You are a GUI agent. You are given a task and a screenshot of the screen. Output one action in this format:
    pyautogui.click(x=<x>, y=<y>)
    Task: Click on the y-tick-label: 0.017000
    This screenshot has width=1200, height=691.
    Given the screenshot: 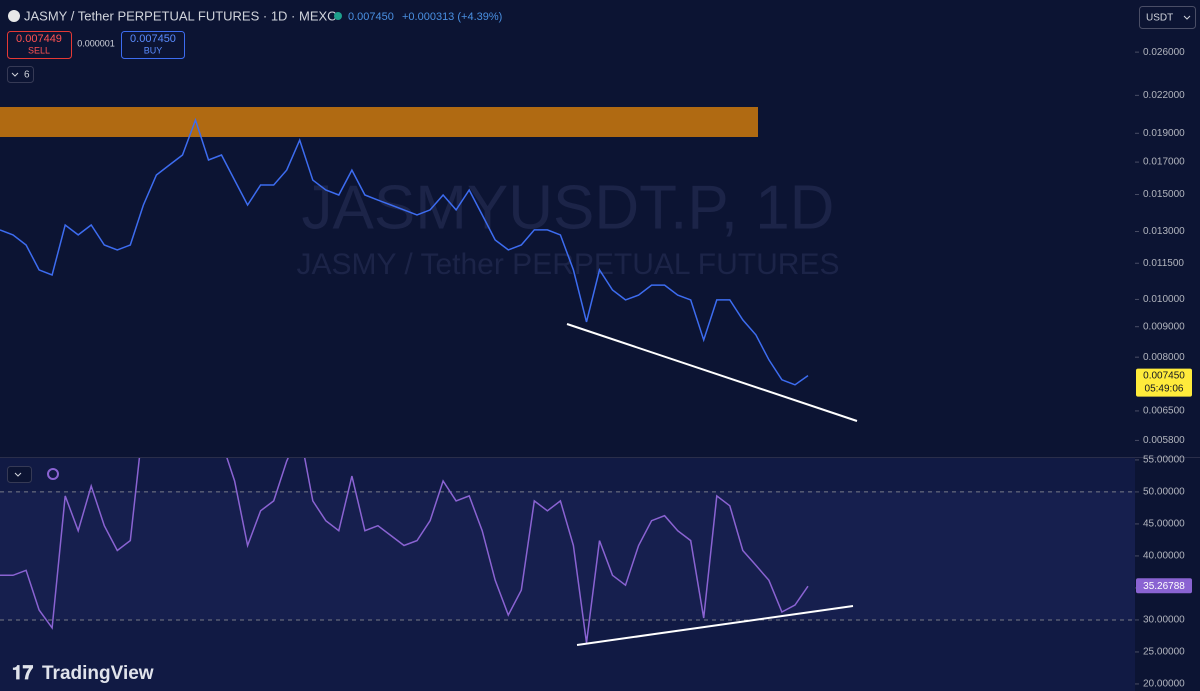 What is the action you would take?
    pyautogui.click(x=1164, y=162)
    